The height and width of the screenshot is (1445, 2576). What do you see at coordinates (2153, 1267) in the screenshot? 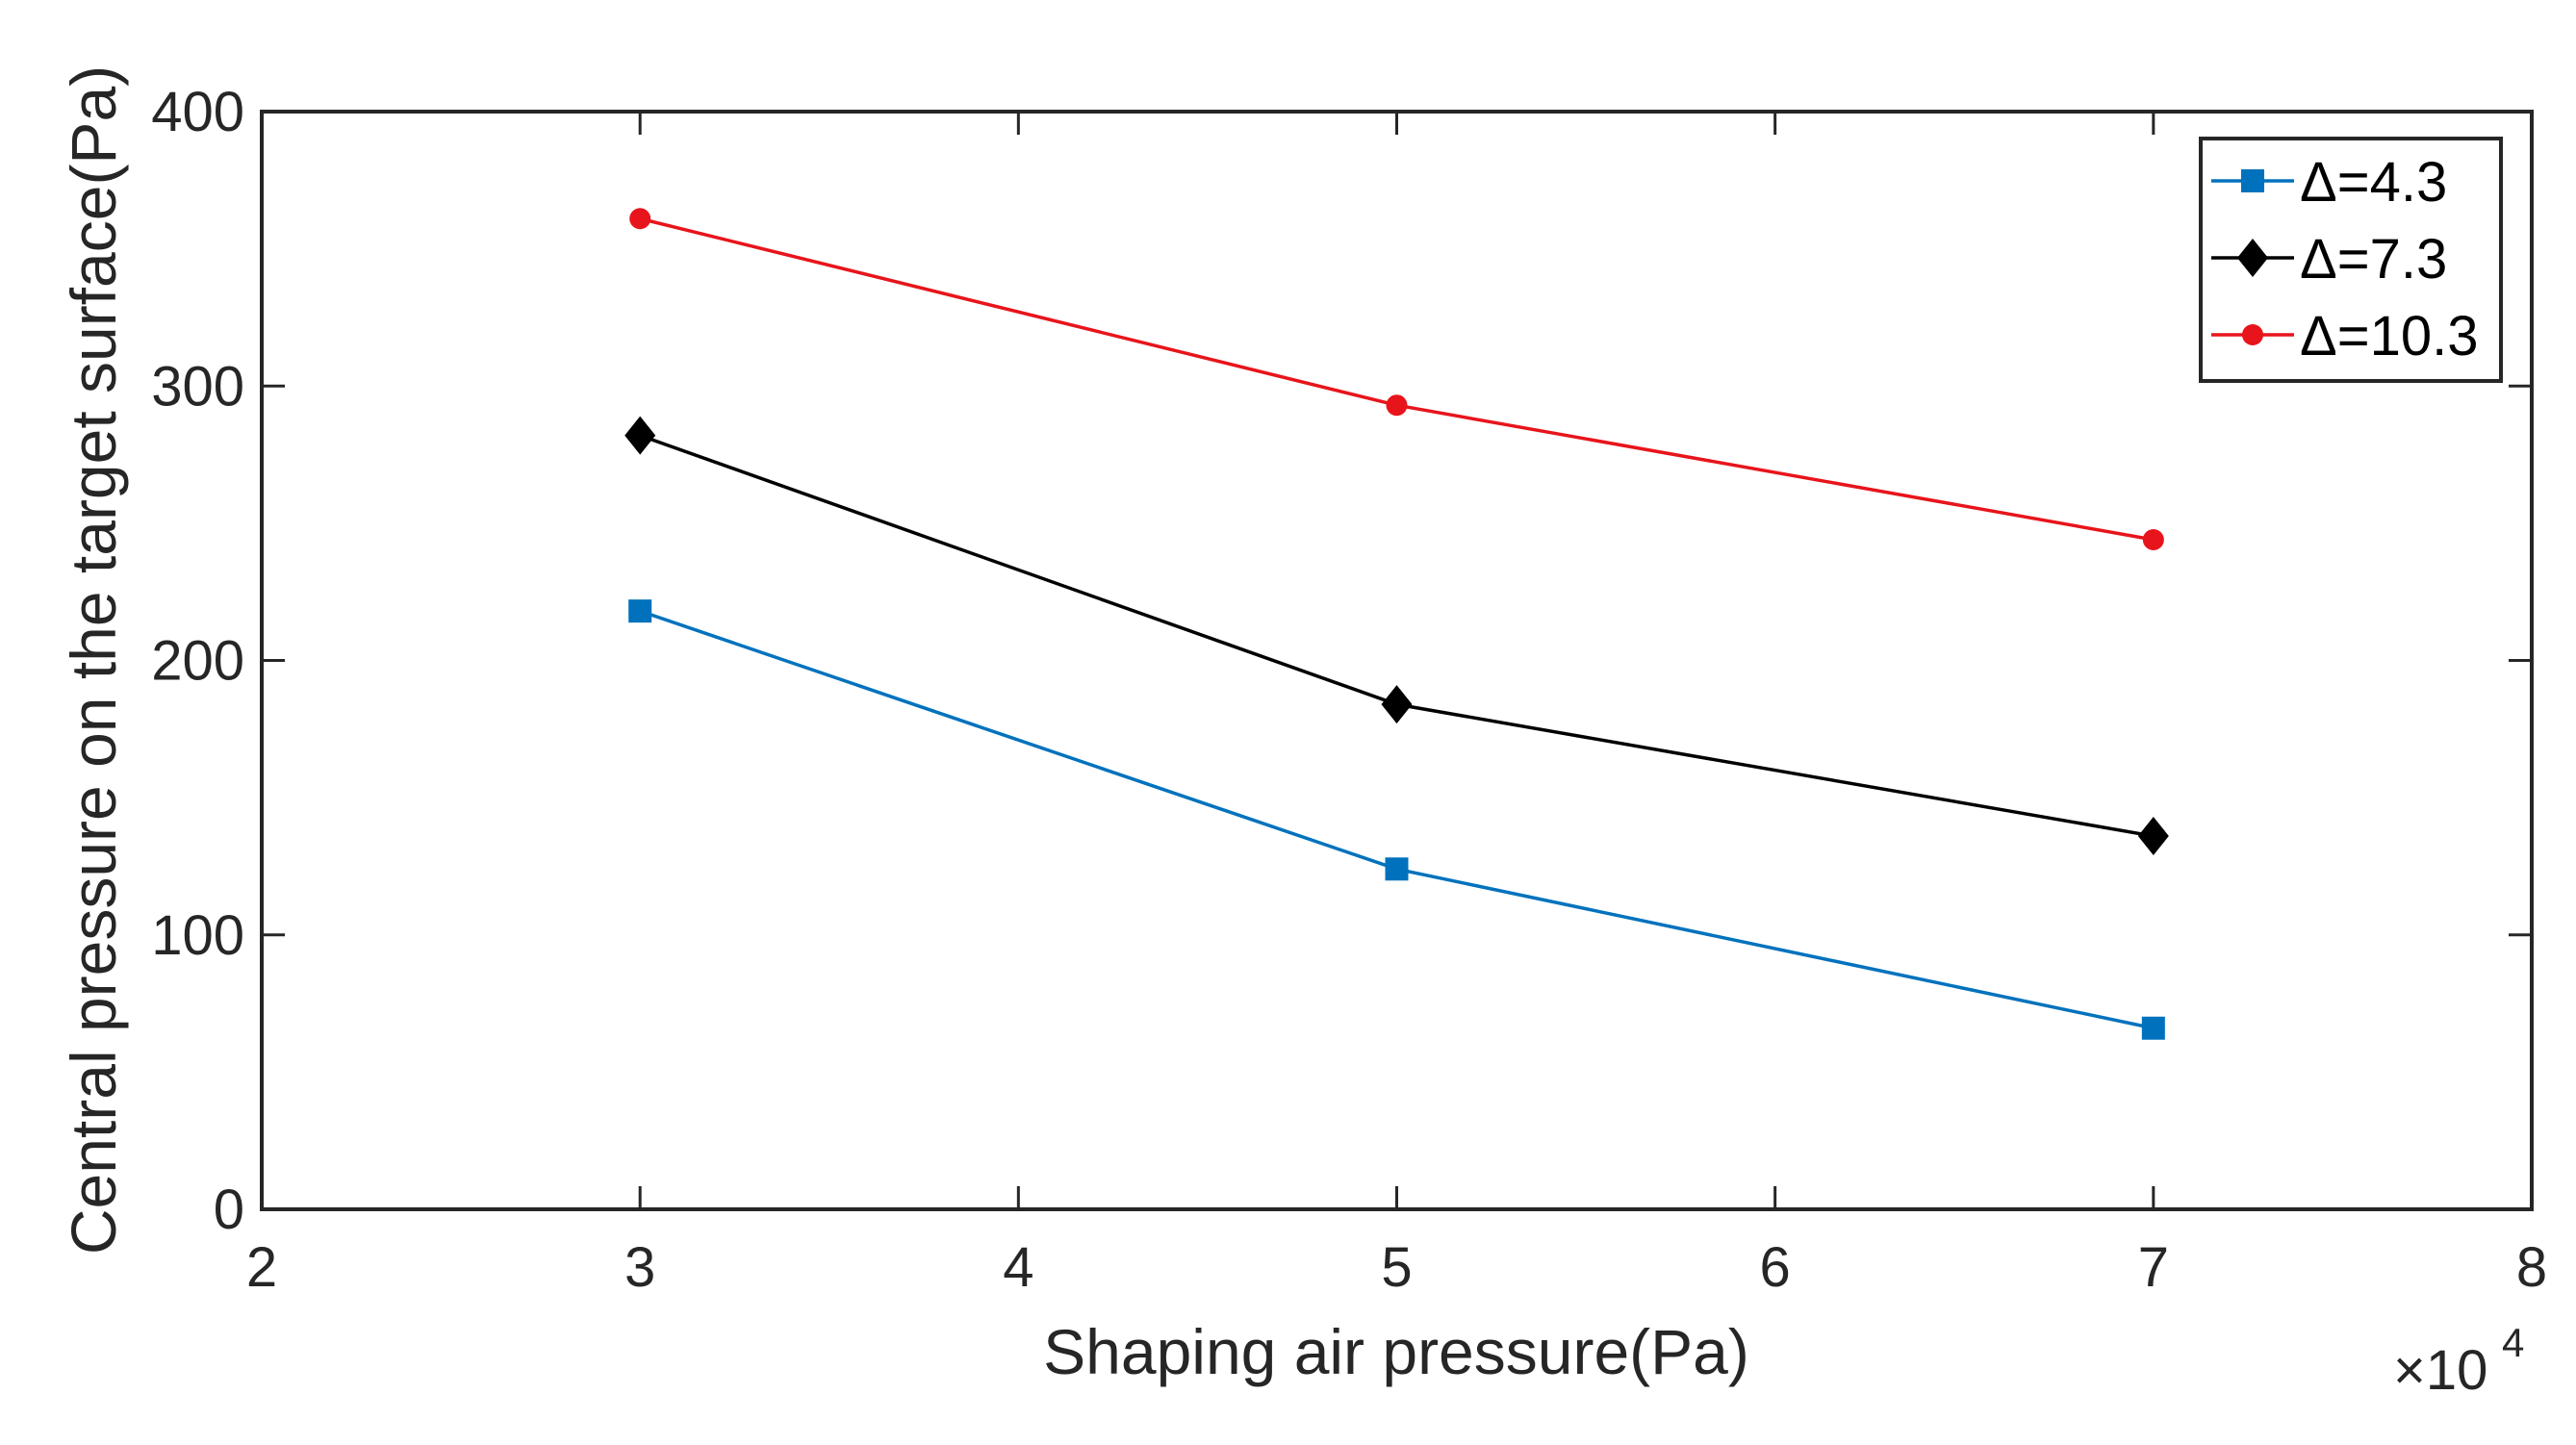
I see `x-tick-label: 7` at bounding box center [2153, 1267].